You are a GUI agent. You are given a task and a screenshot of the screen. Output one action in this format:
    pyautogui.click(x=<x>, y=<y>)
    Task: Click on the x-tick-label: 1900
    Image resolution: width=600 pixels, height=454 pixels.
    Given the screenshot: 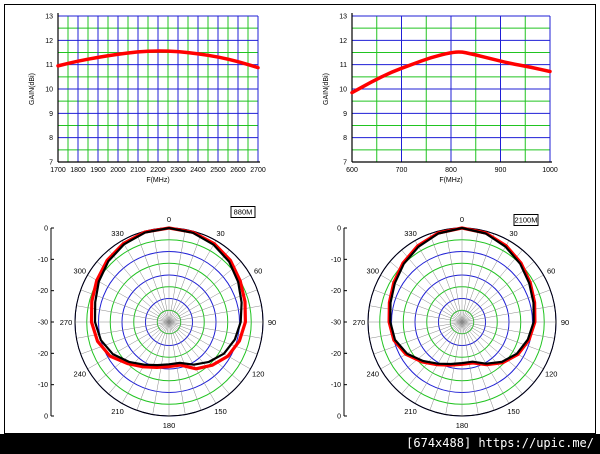 What is the action you would take?
    pyautogui.click(x=98, y=170)
    